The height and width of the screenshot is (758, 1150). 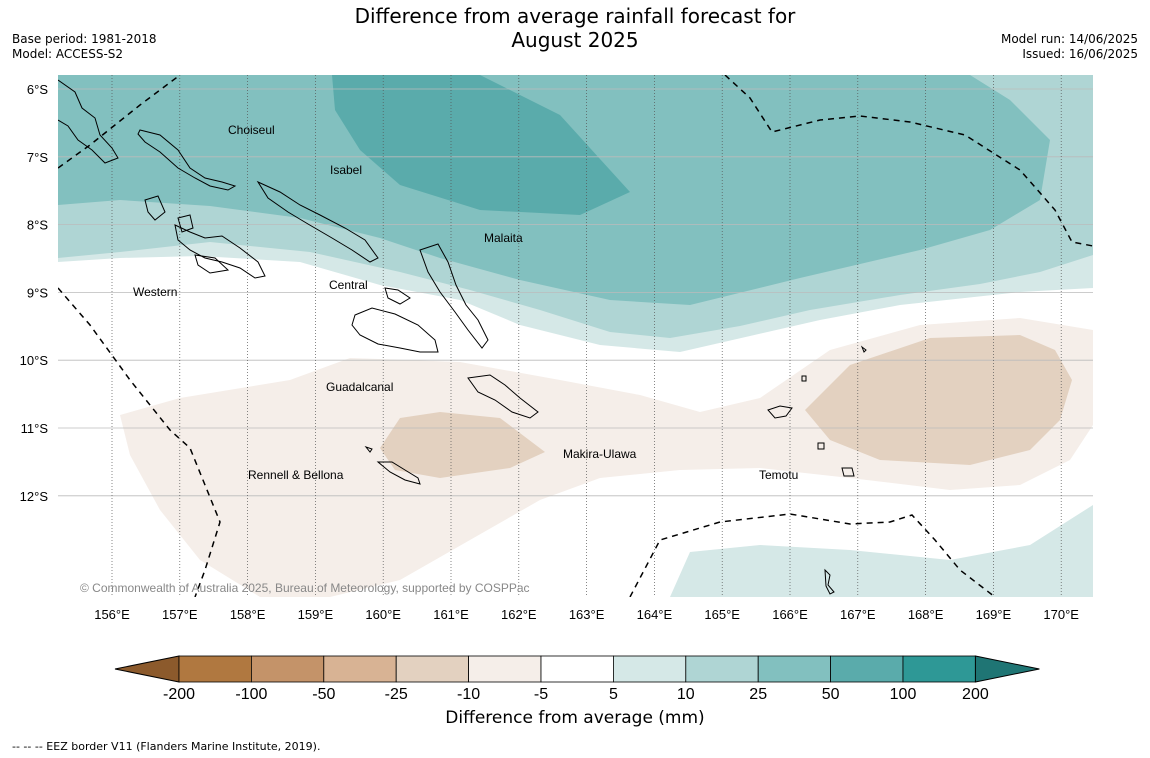 What do you see at coordinates (35, 428) in the screenshot?
I see `lat-tick-label: 11°S` at bounding box center [35, 428].